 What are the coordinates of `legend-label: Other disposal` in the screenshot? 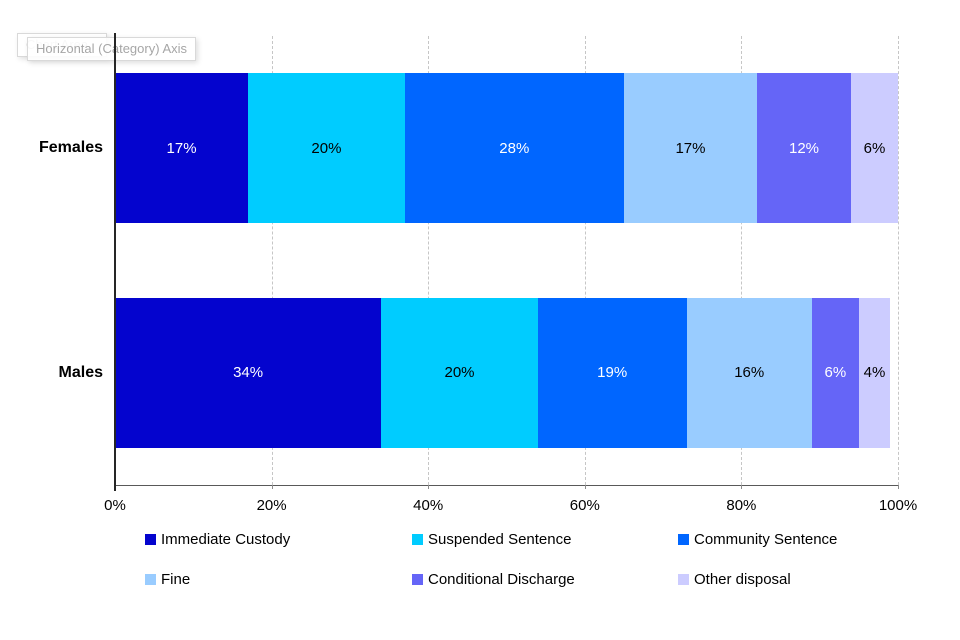 It's located at (742, 579).